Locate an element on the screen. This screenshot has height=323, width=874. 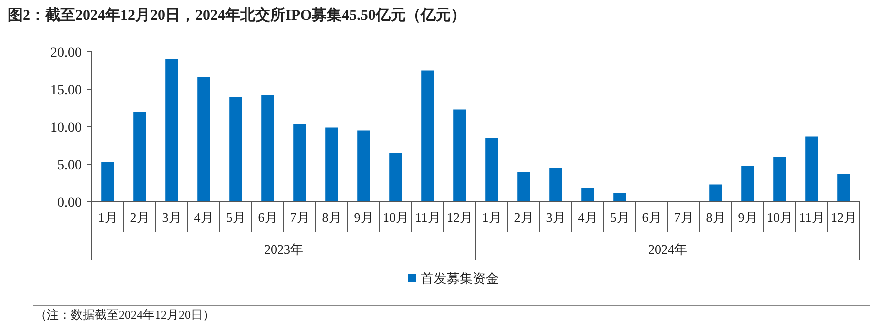
text: （注：数据截至2024年12月20日） is located at coordinates (125, 315).